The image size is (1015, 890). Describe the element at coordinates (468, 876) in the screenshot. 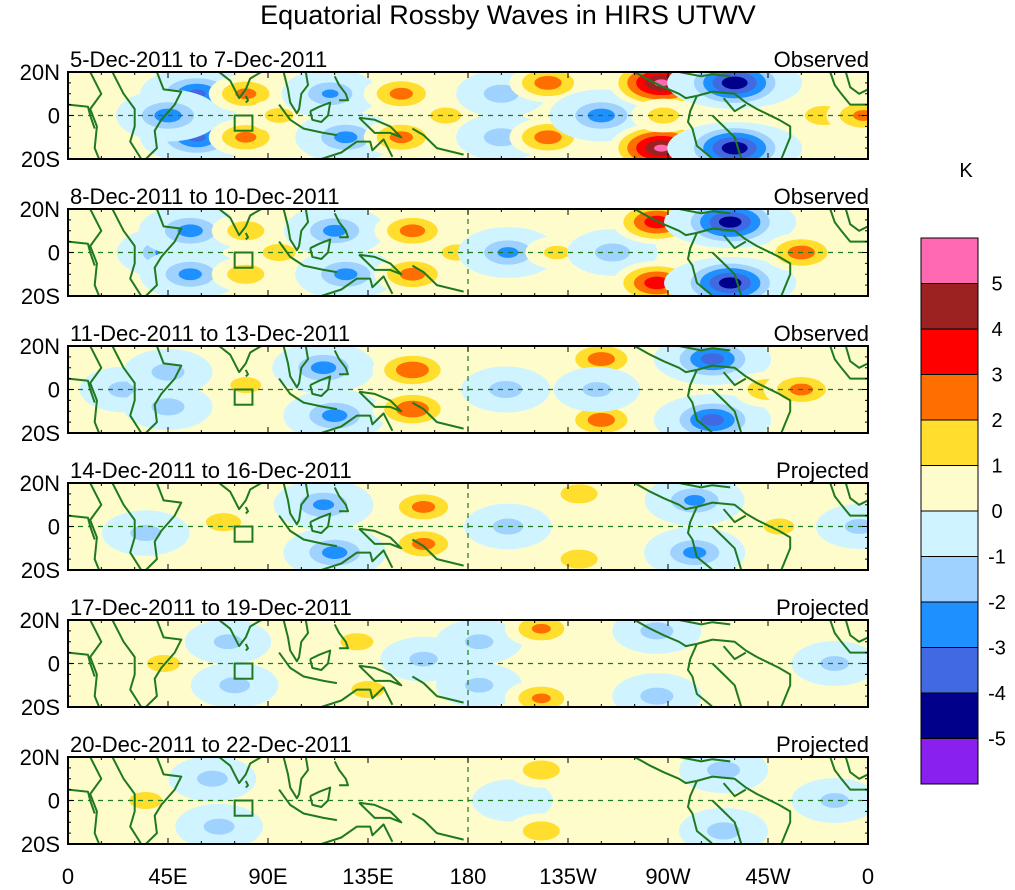

I see `x-tick-label: 180` at that location.